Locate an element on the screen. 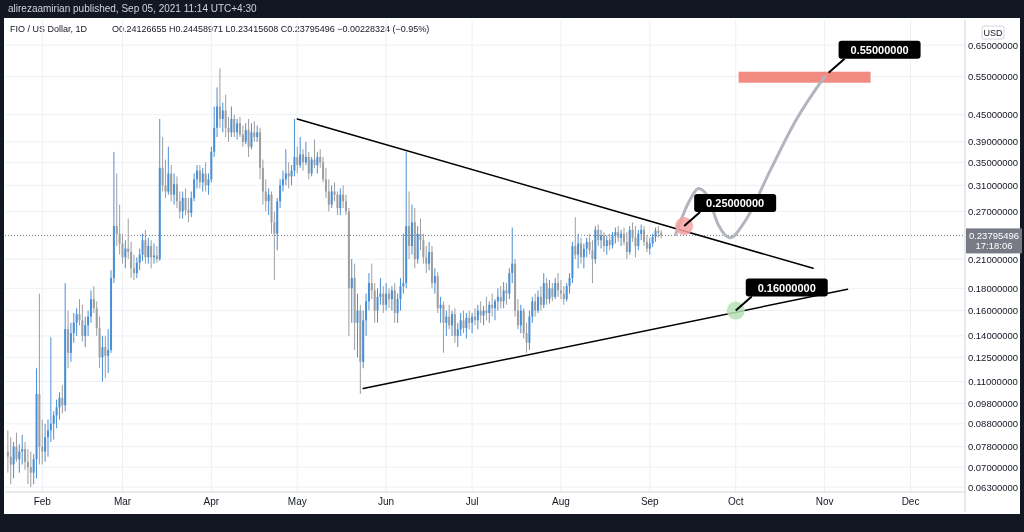  y-tick-label: 0.65000000 is located at coordinates (993, 45).